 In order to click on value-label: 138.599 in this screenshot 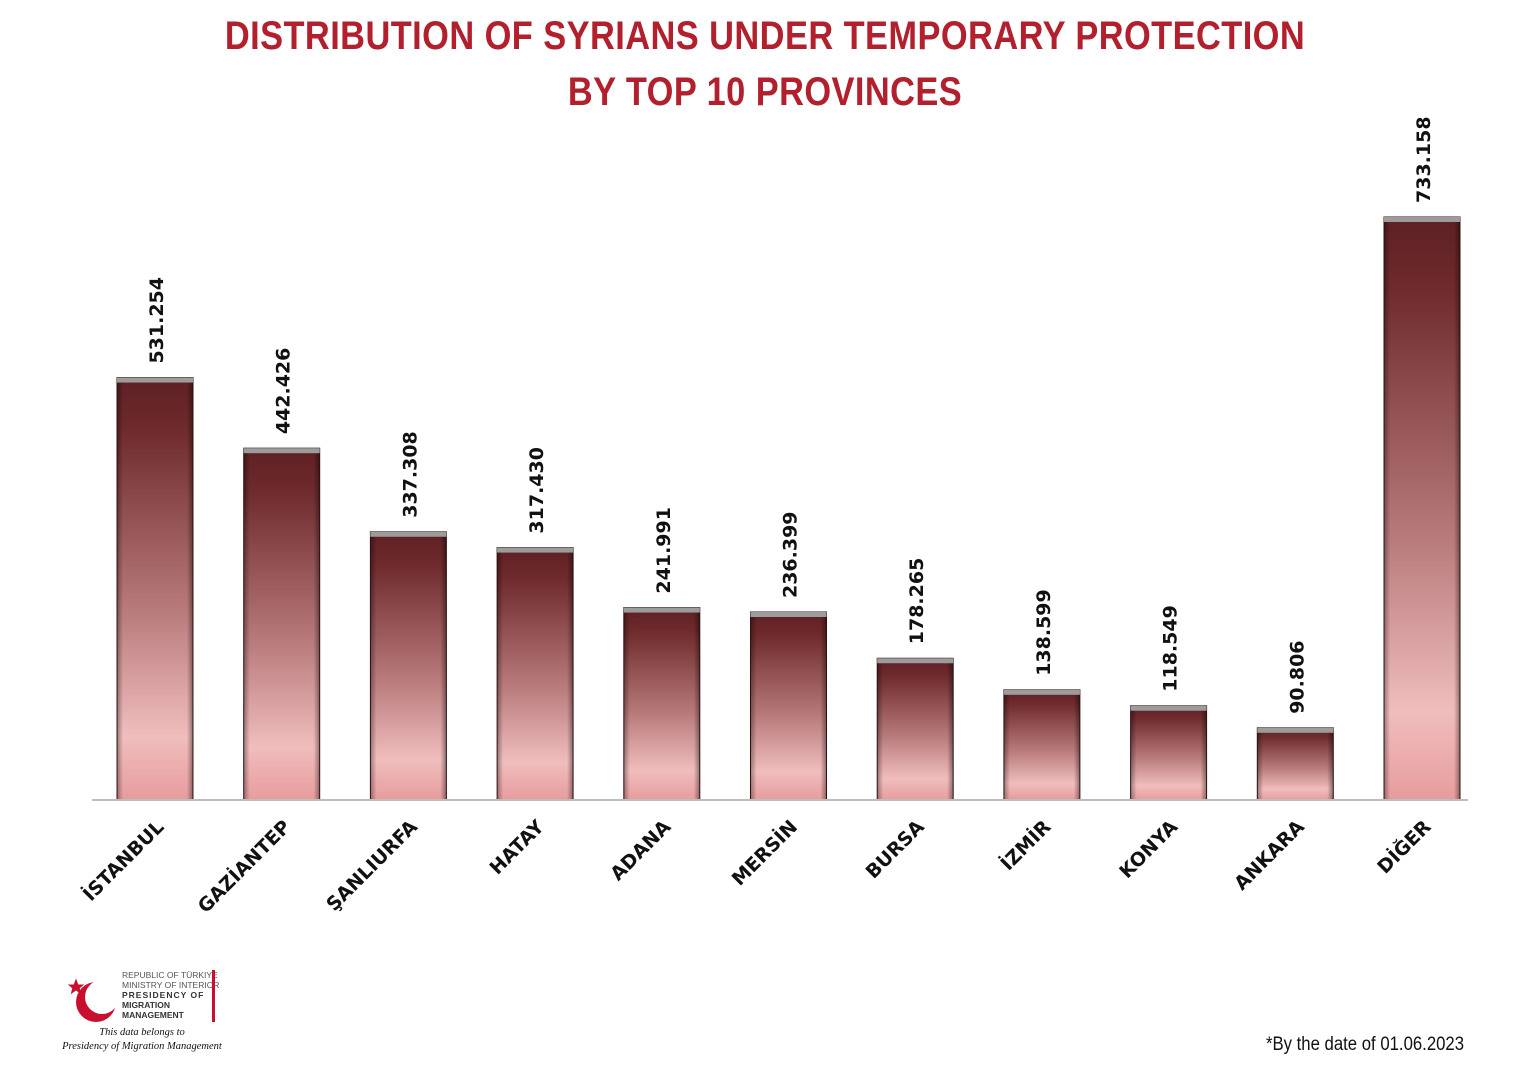, I will do `click(1044, 632)`.